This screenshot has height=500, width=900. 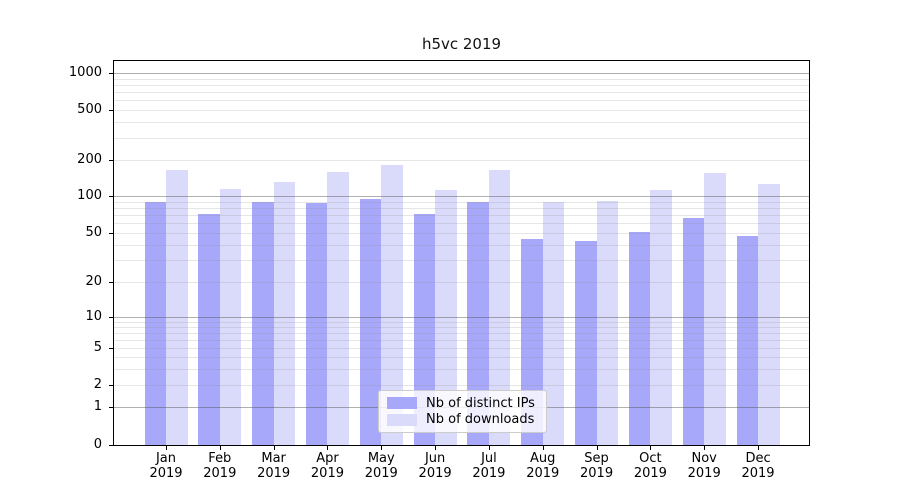 I want to click on legend: Nb of distinct IPs Nb of downloads, so click(x=462, y=411).